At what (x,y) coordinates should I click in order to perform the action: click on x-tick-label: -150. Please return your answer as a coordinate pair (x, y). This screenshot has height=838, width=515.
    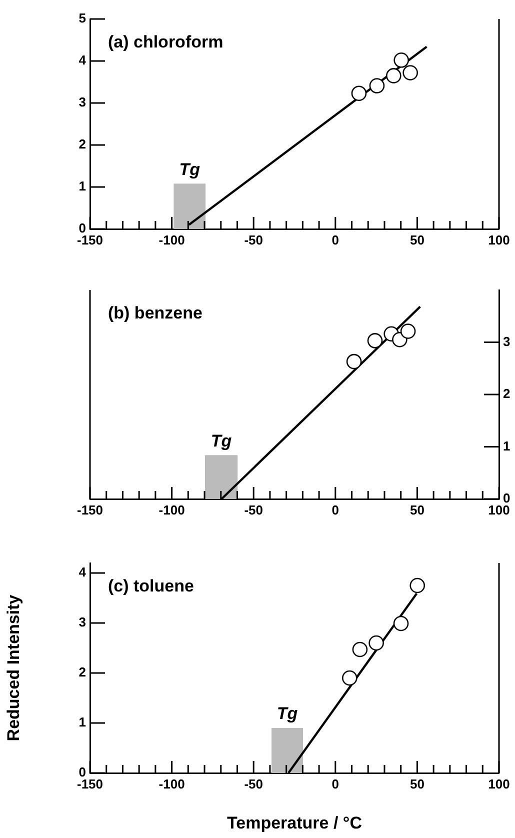
    Looking at the image, I should click on (90, 510).